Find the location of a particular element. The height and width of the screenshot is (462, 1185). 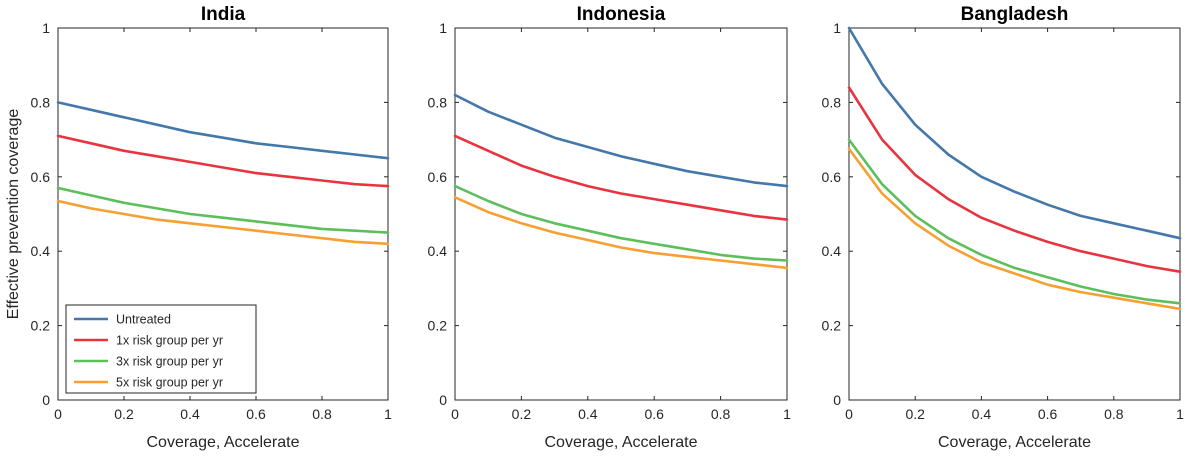

legend-label-1x-risk-group-per-yr: 1x risk group per yr is located at coordinates (169, 341).